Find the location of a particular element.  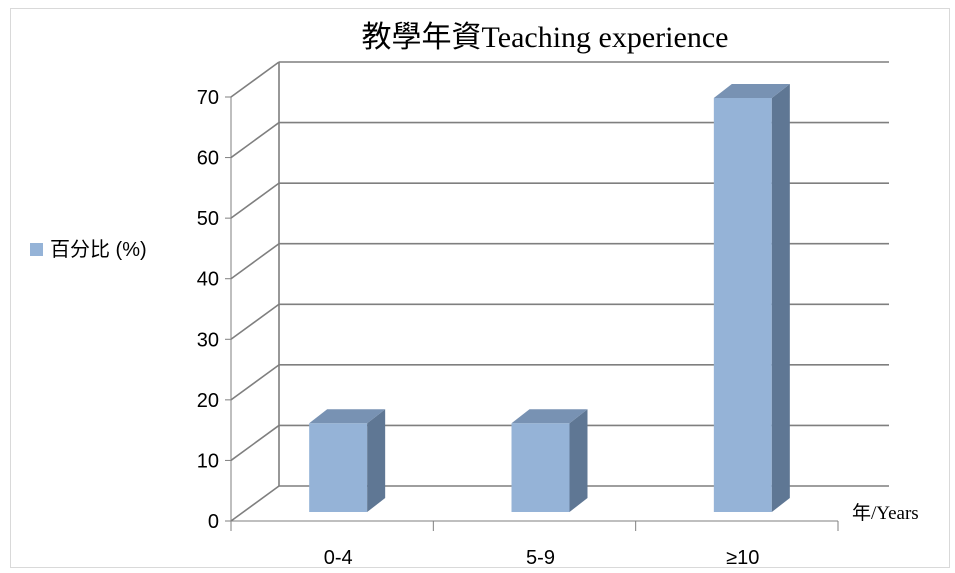

bar-≥10 is located at coordinates (751, 298).